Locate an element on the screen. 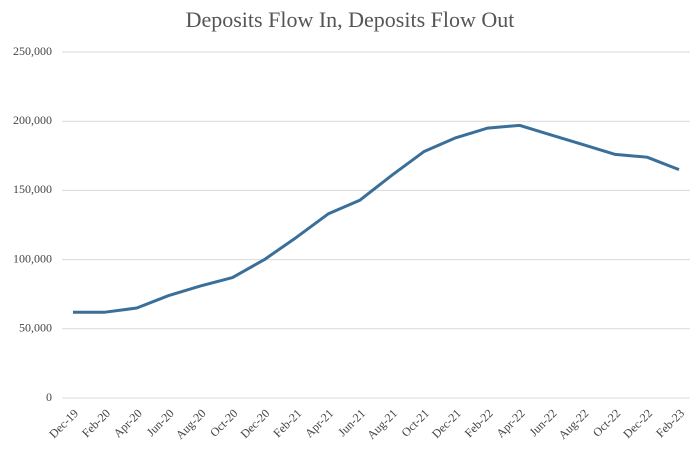 Image resolution: width=700 pixels, height=457 pixels. x-tick-label: Oct-20 is located at coordinates (223, 422).